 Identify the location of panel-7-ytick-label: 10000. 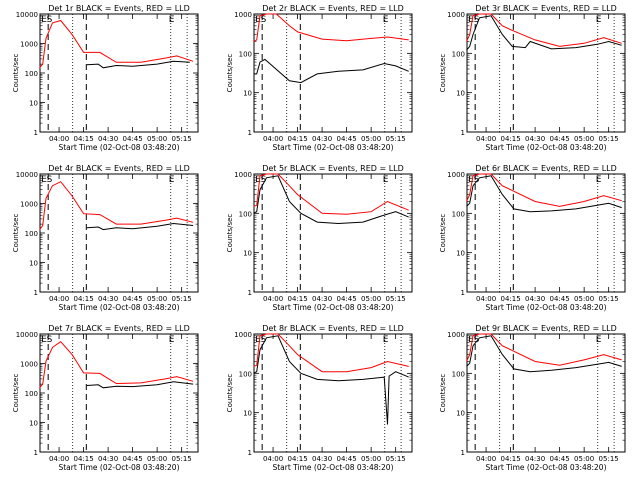
(27, 335).